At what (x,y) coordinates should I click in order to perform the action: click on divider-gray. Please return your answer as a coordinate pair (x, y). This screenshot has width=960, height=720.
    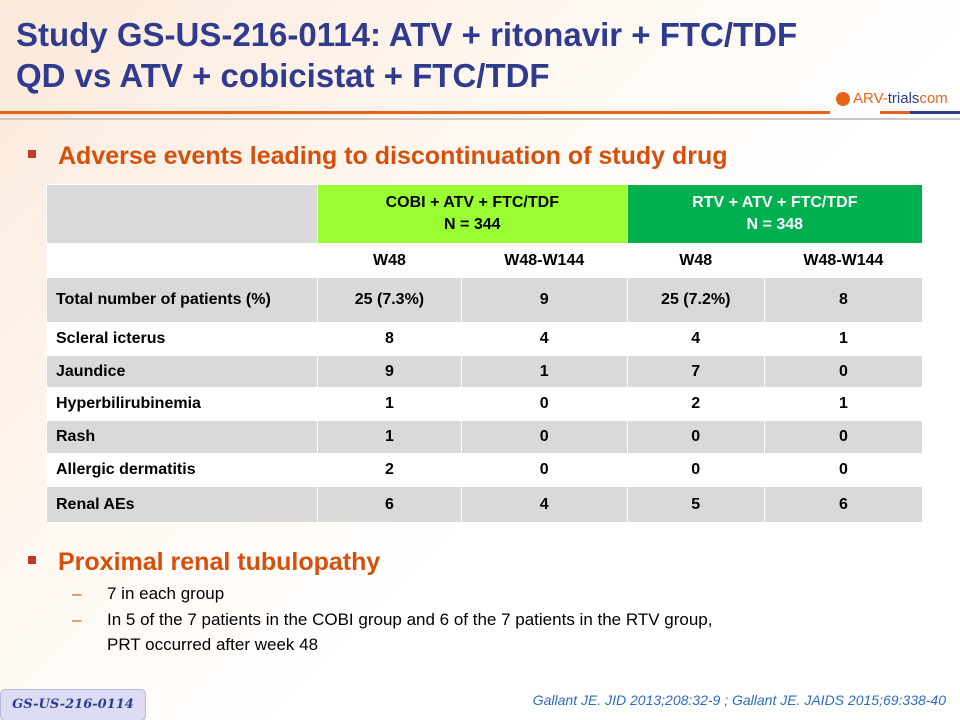
    Looking at the image, I should click on (480, 119).